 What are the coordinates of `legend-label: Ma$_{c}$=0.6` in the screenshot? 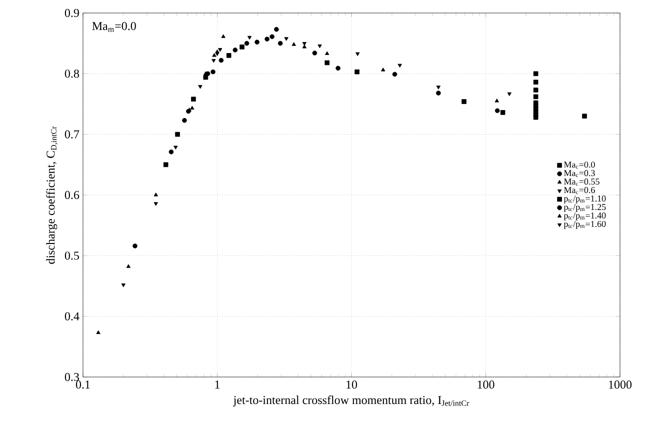 It's located at (579, 190).